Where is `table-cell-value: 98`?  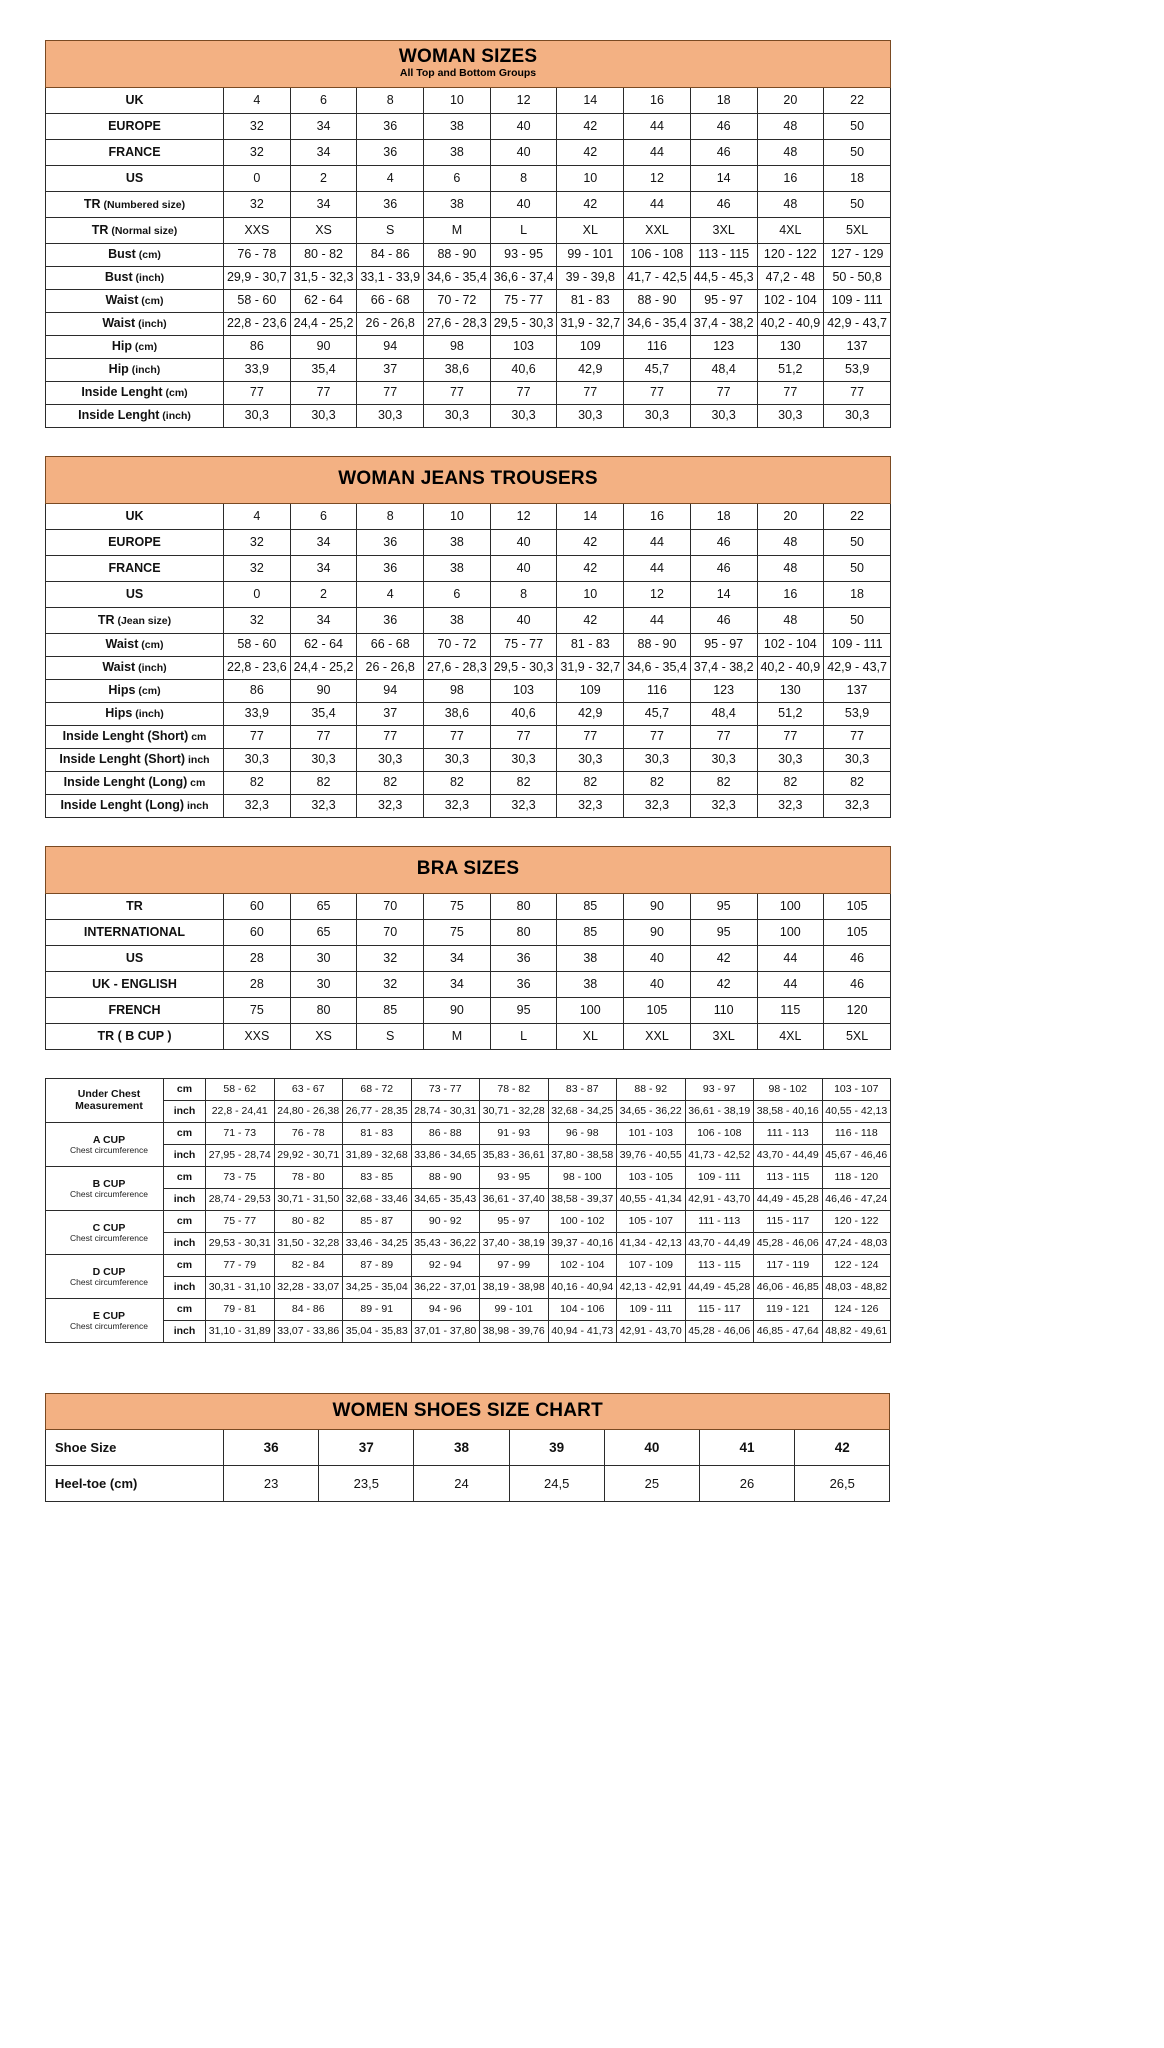
table-cell-value: 98 is located at coordinates (457, 691).